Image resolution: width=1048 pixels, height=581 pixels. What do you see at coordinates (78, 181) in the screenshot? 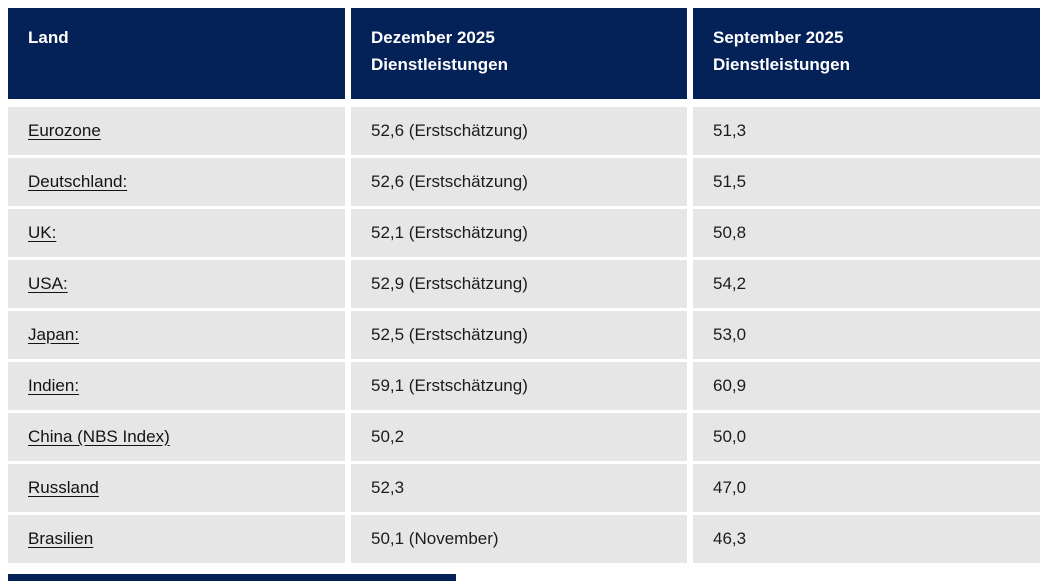
I see `country-link: Deutschland:` at bounding box center [78, 181].